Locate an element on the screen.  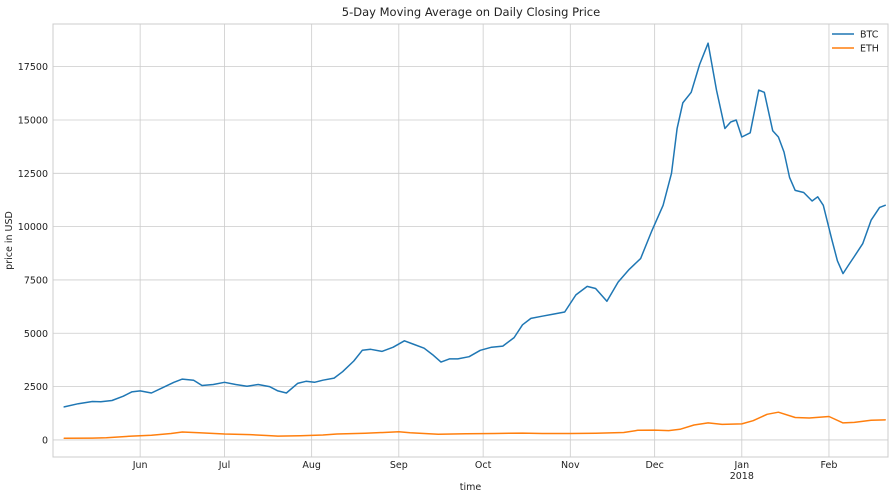
legend: BTC ETH is located at coordinates (855, 42).